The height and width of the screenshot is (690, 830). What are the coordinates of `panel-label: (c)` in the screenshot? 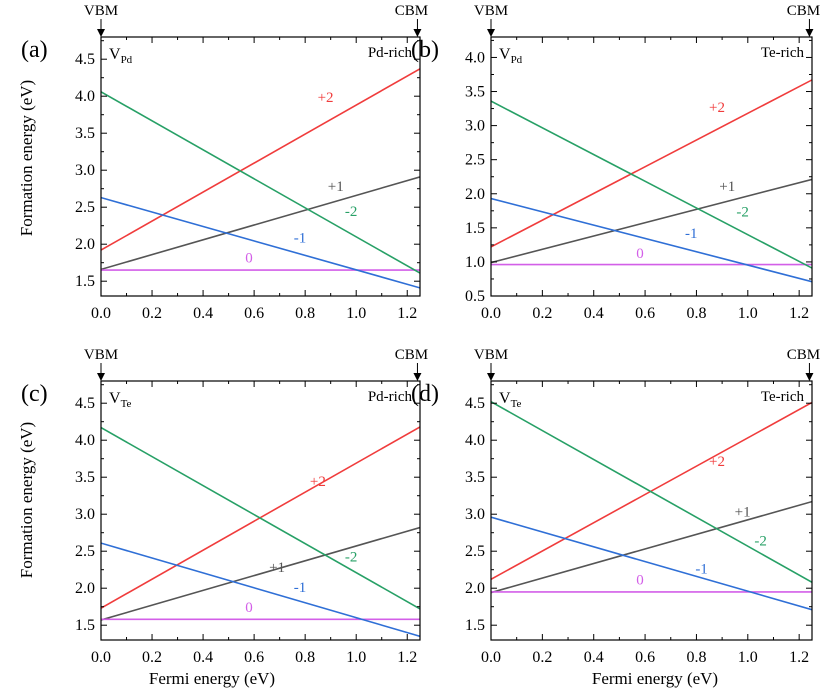 It's located at (34, 394).